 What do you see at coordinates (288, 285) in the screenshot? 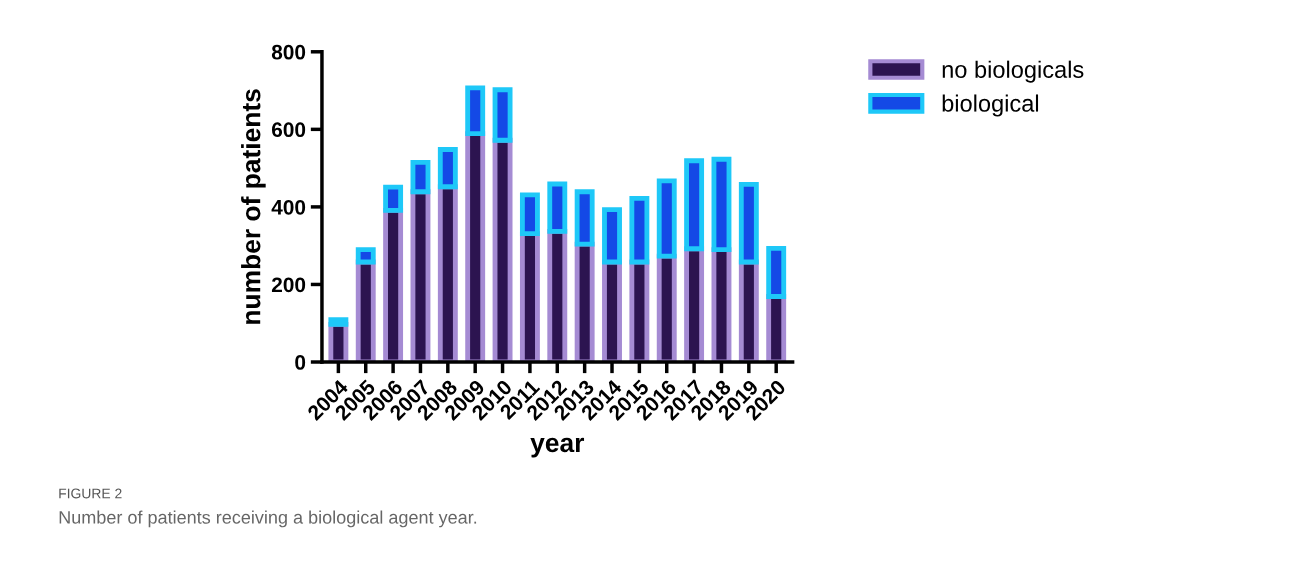
I see `y-tick-label: 200` at bounding box center [288, 285].